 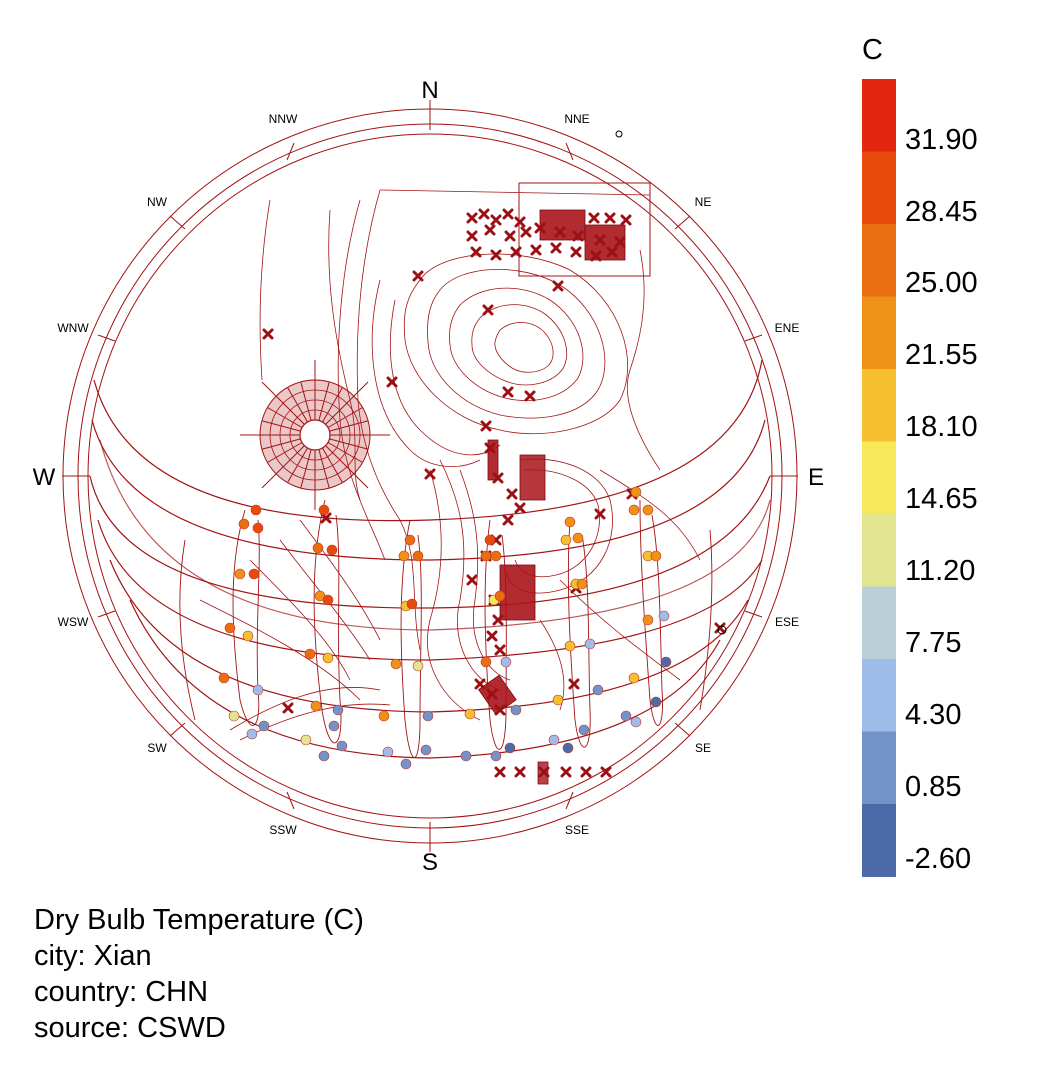 I want to click on info-country: country: CHN, so click(x=121, y=992).